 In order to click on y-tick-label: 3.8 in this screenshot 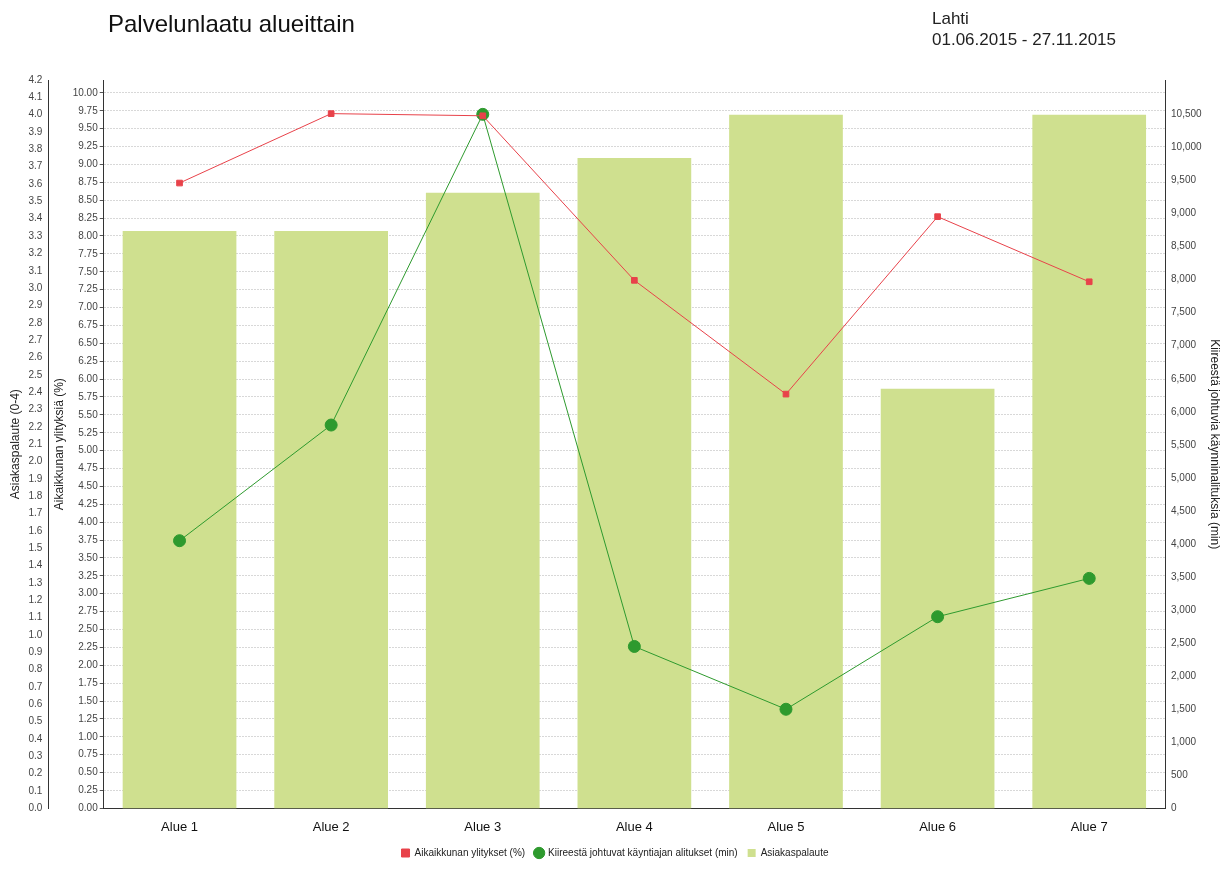, I will do `click(35, 149)`.